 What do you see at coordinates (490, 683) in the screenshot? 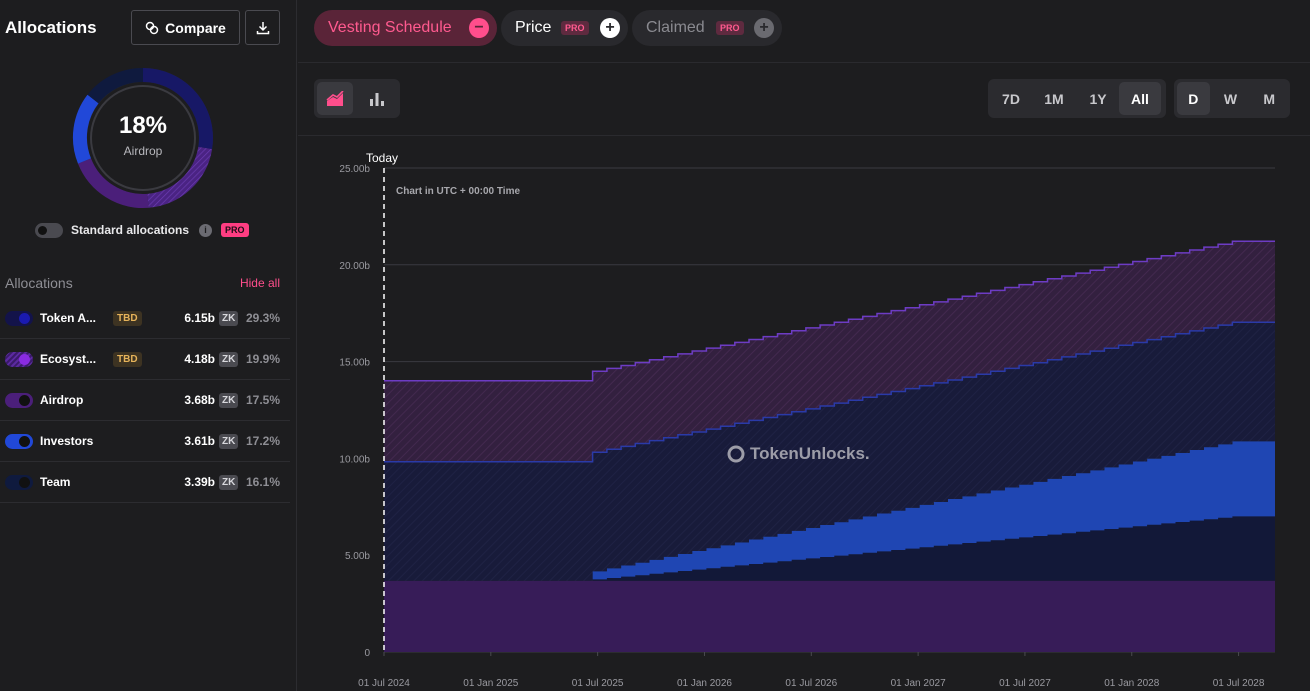
I see `x-tick-label: 01 Jan 2025` at bounding box center [490, 683].